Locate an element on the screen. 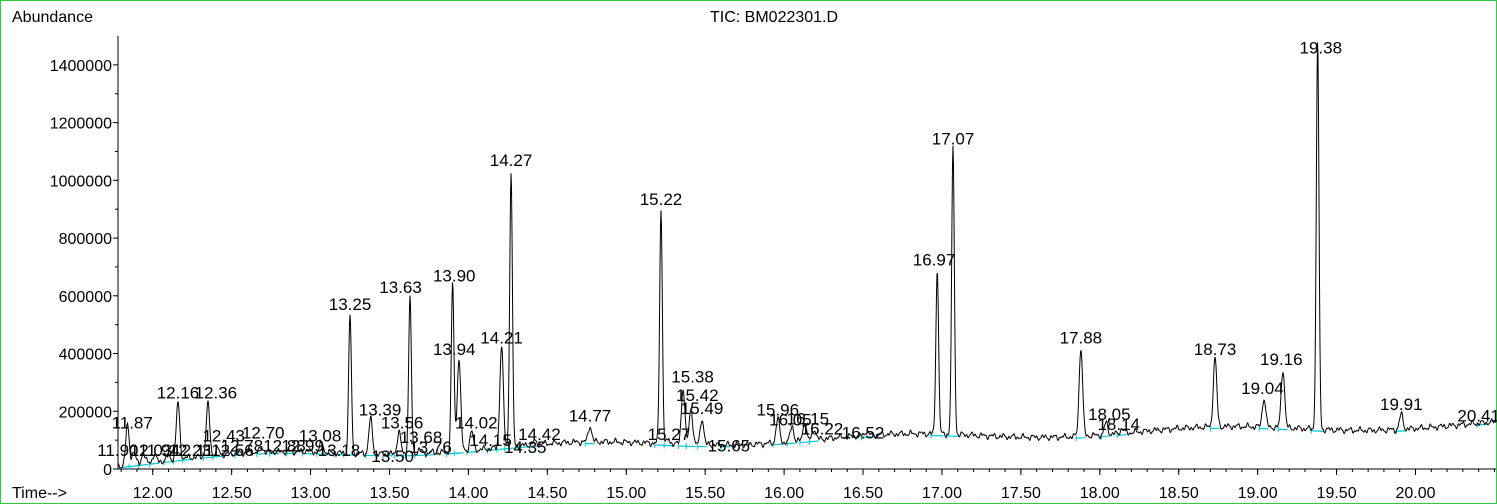 This screenshot has height=504, width=1497. peak-label: 13.18 is located at coordinates (339, 450).